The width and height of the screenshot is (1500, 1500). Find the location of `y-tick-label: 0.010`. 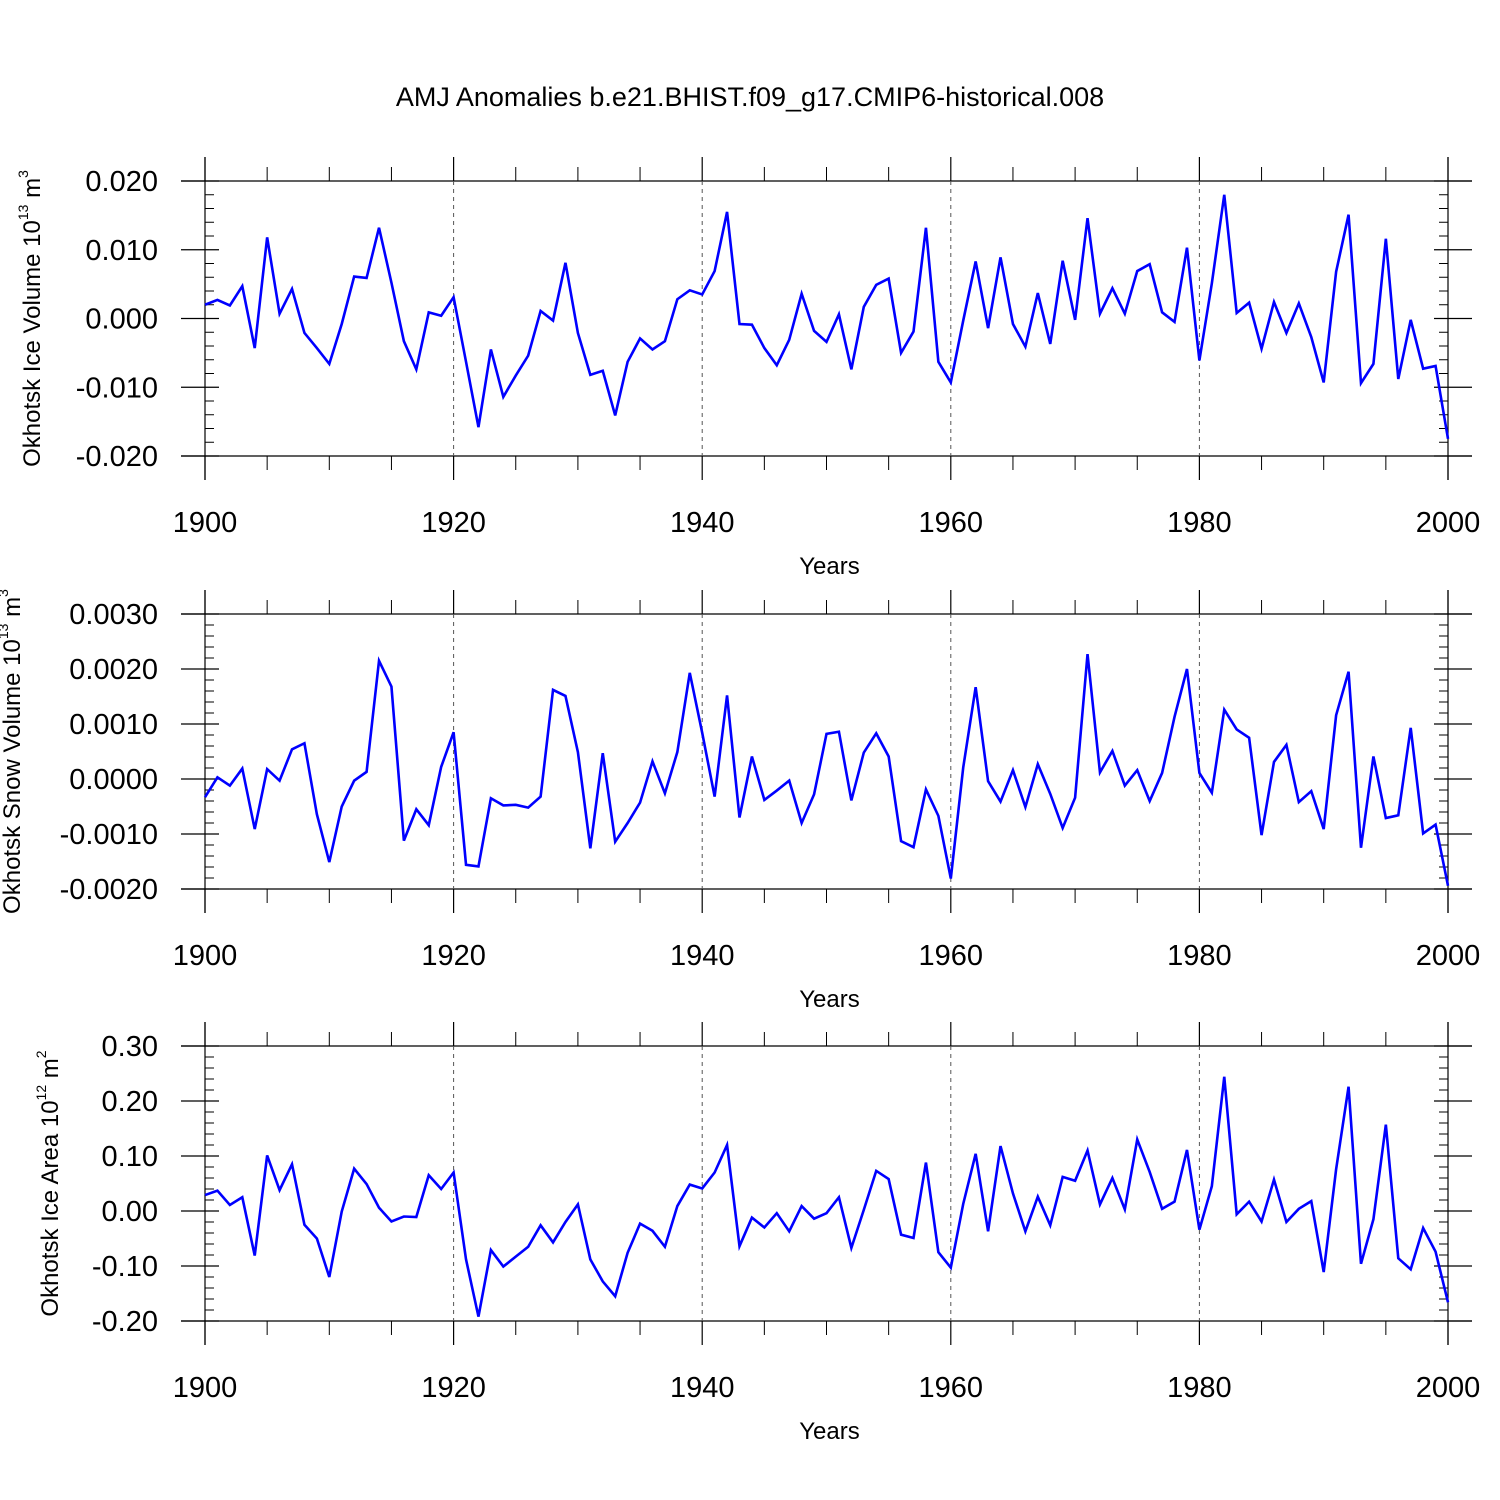

y-tick-label: 0.010 is located at coordinates (121, 251).